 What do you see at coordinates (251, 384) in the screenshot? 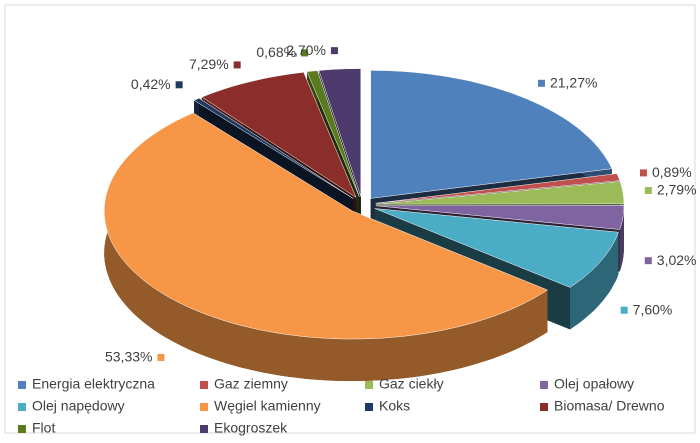
I see `legend-label: Gaz ziemny` at bounding box center [251, 384].